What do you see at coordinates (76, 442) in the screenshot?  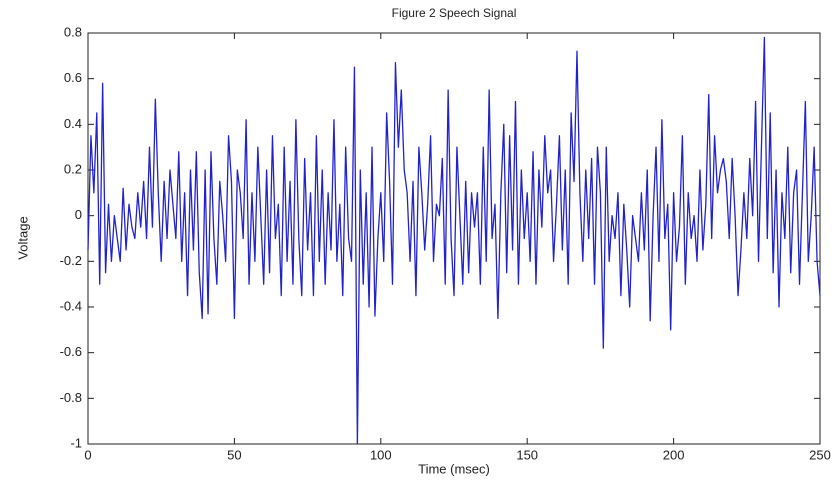 I see `y-tick-label: -1` at bounding box center [76, 442].